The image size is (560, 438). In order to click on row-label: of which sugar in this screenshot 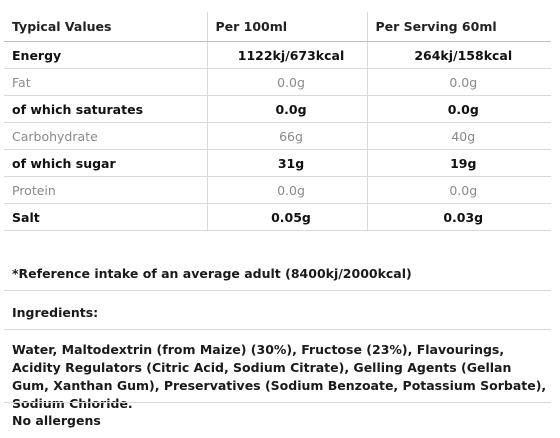, I will do `click(106, 163)`.